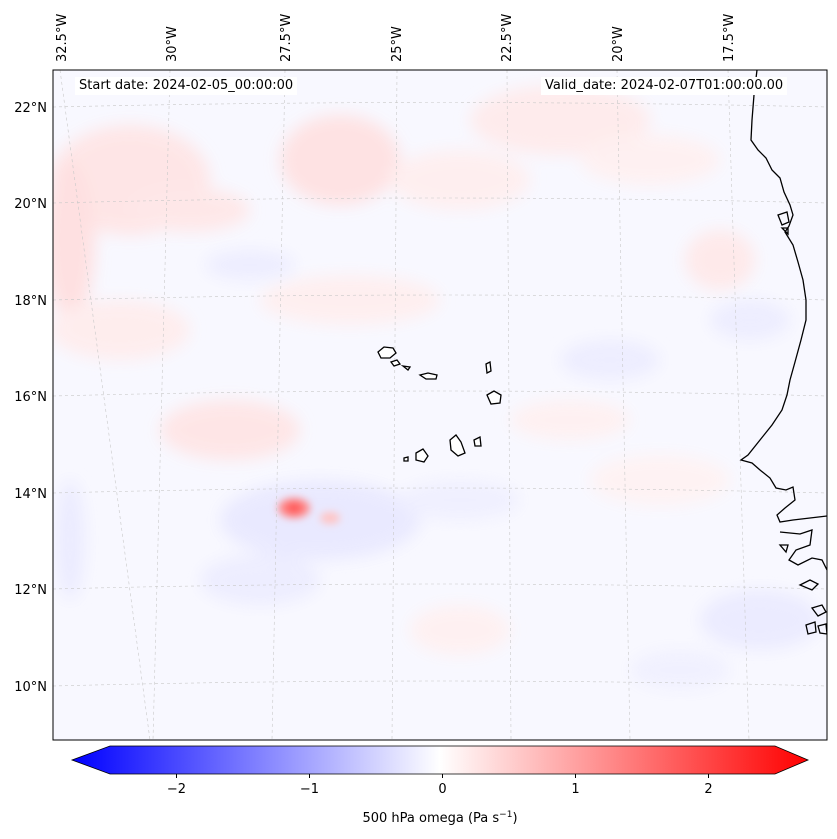  I want to click on colorbar-tick-label: 1, so click(575, 789).